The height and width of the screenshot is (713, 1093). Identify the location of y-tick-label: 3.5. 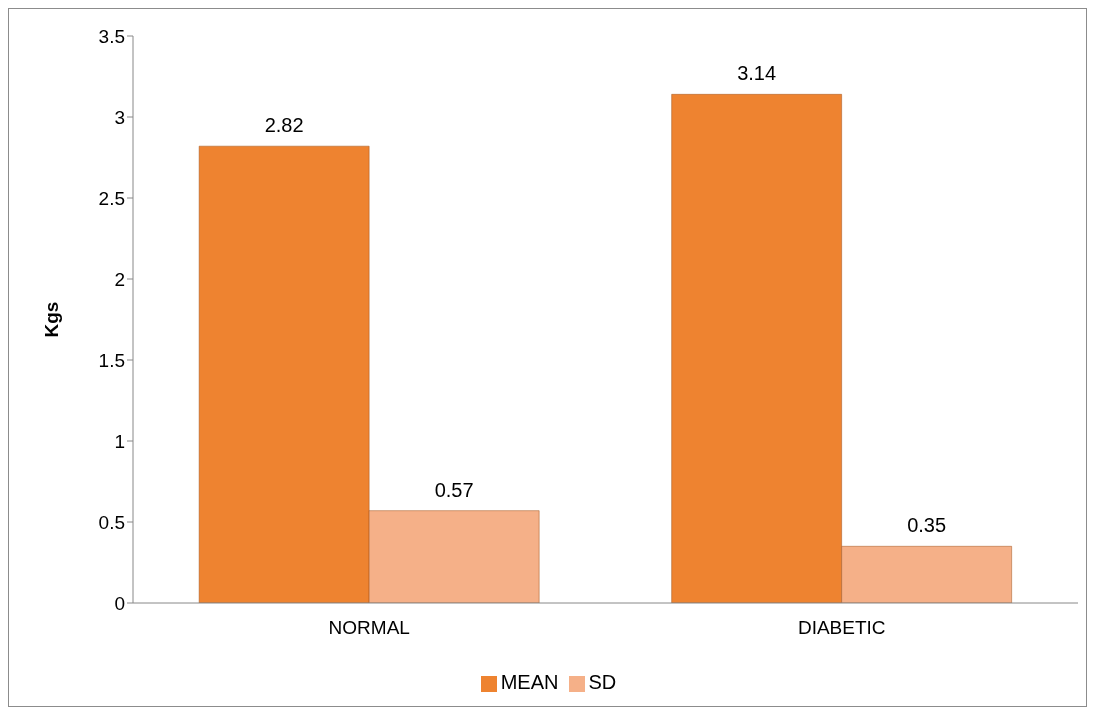
(111, 36).